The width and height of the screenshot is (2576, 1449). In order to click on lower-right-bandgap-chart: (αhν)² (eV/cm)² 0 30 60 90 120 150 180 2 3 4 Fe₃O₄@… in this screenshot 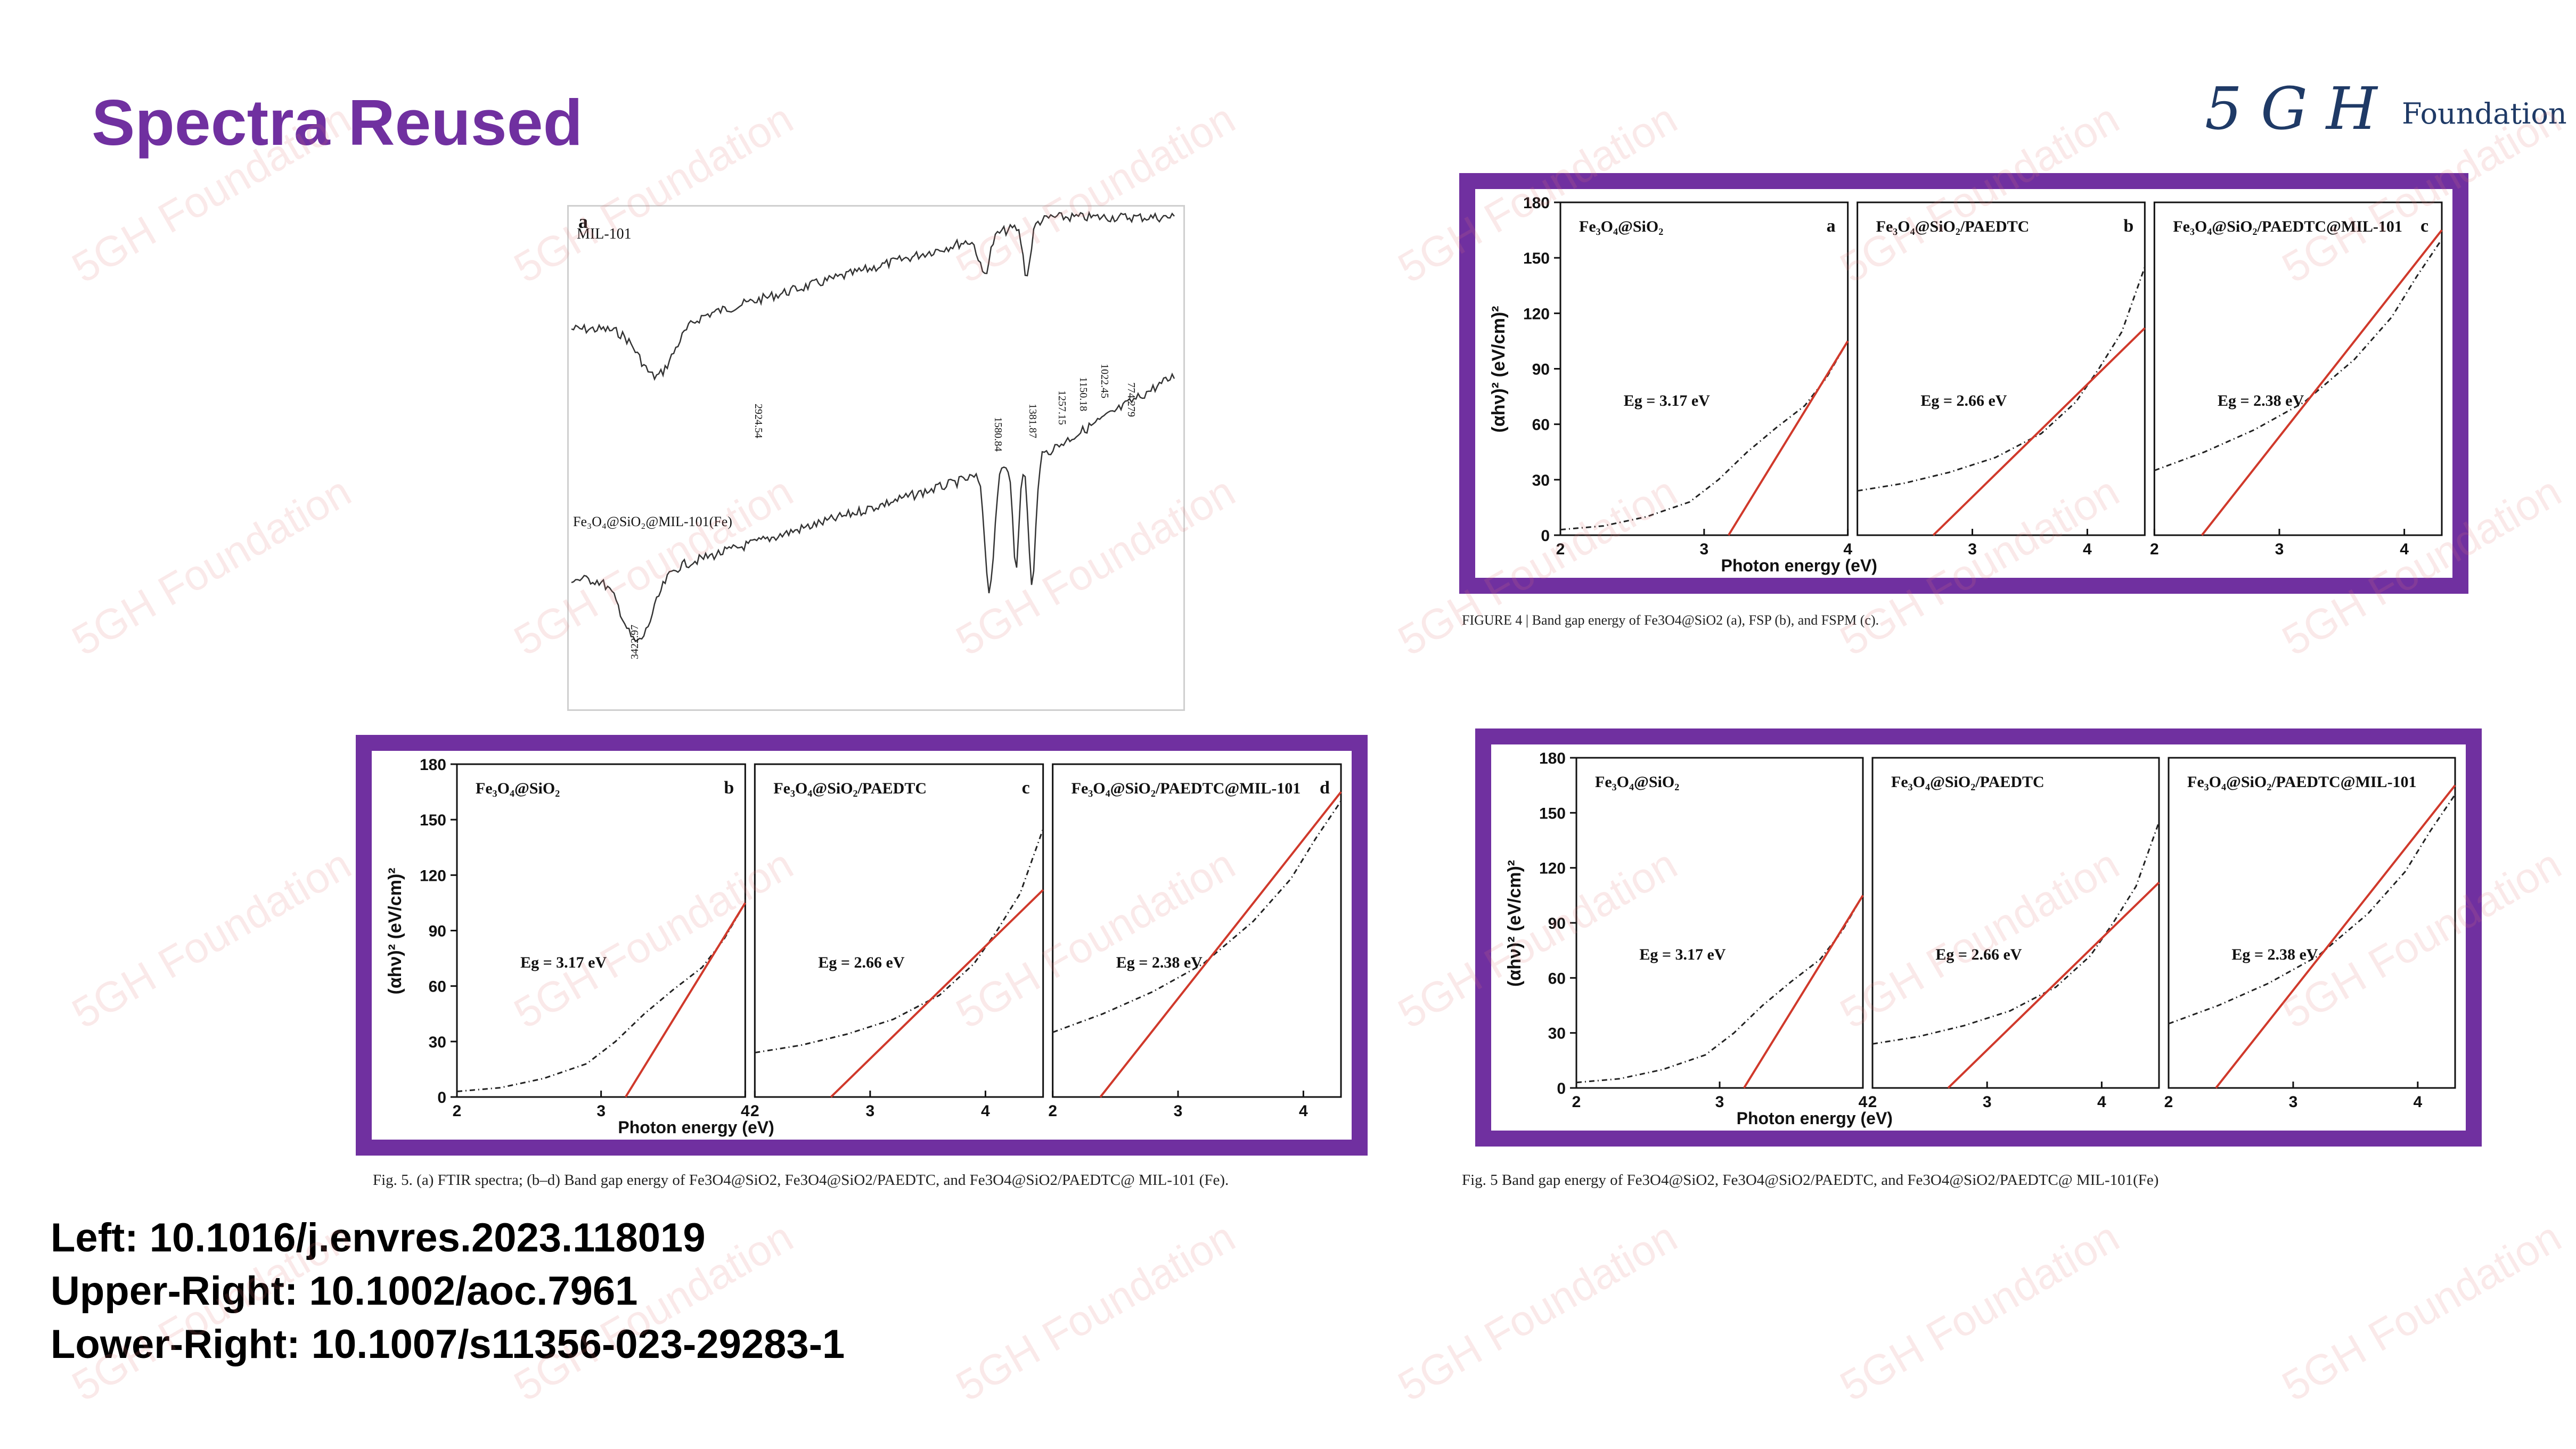, I will do `click(1980, 939)`.